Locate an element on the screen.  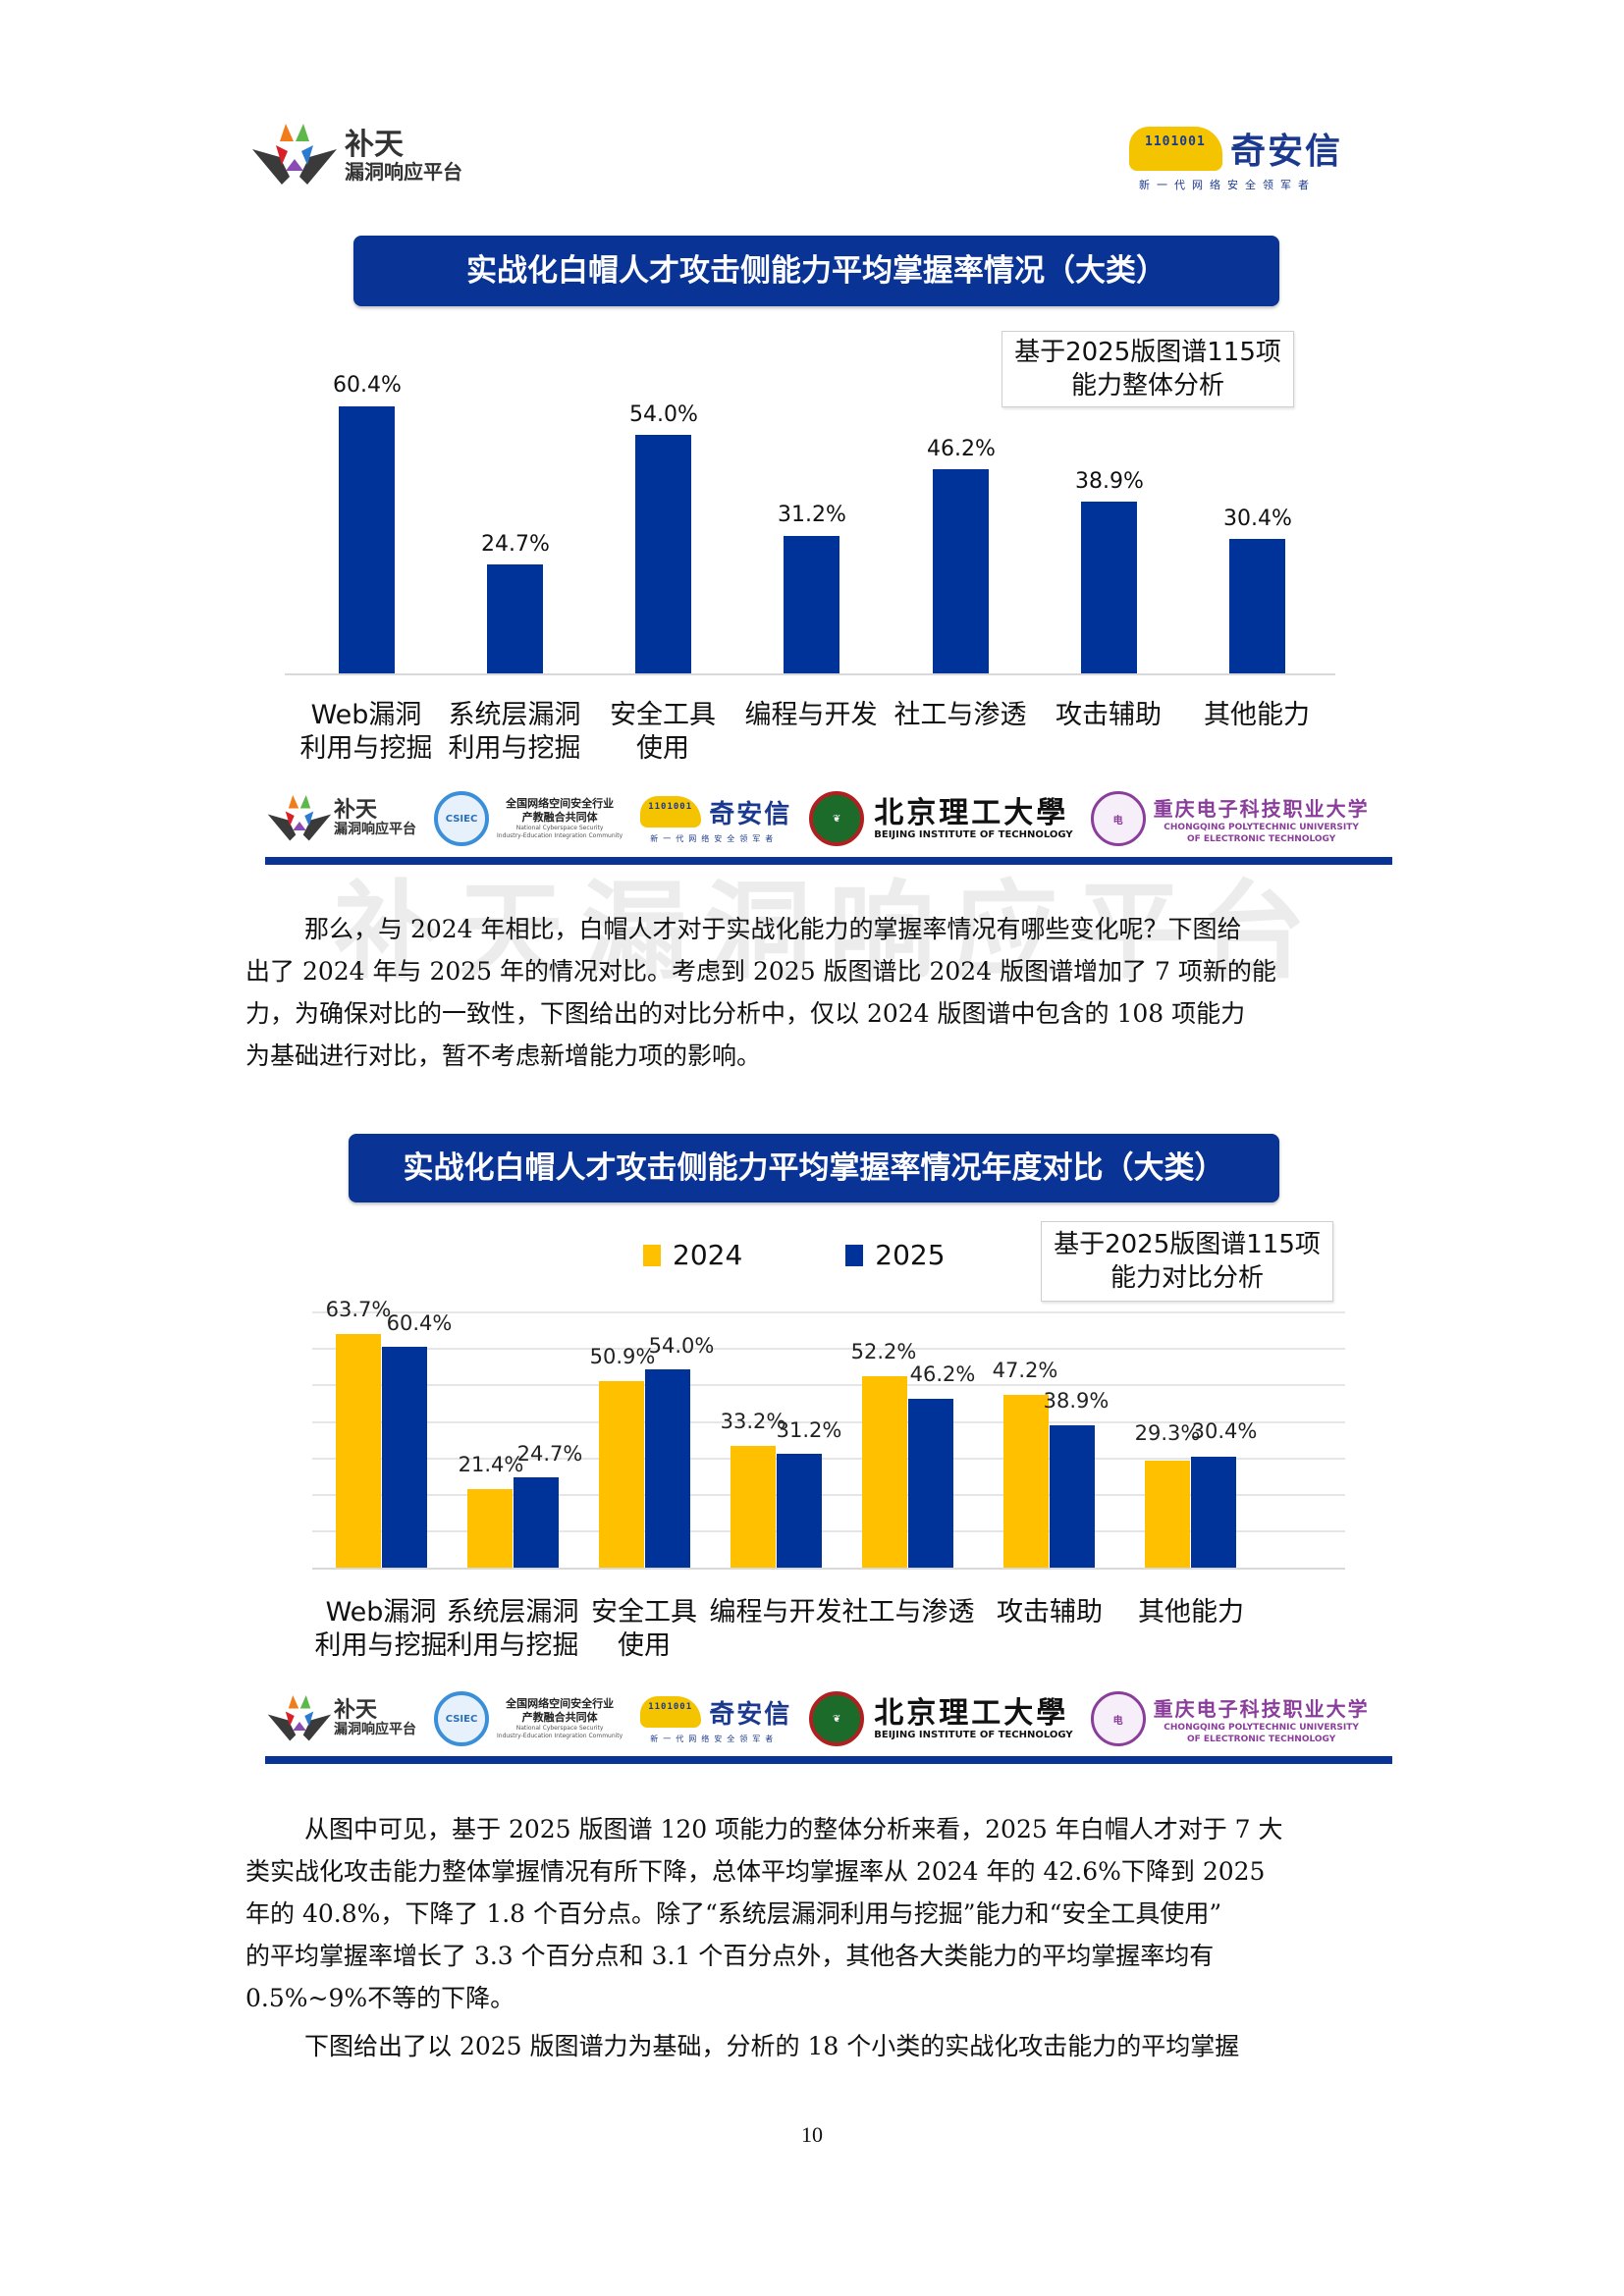
chart1-axis is located at coordinates (810, 674).